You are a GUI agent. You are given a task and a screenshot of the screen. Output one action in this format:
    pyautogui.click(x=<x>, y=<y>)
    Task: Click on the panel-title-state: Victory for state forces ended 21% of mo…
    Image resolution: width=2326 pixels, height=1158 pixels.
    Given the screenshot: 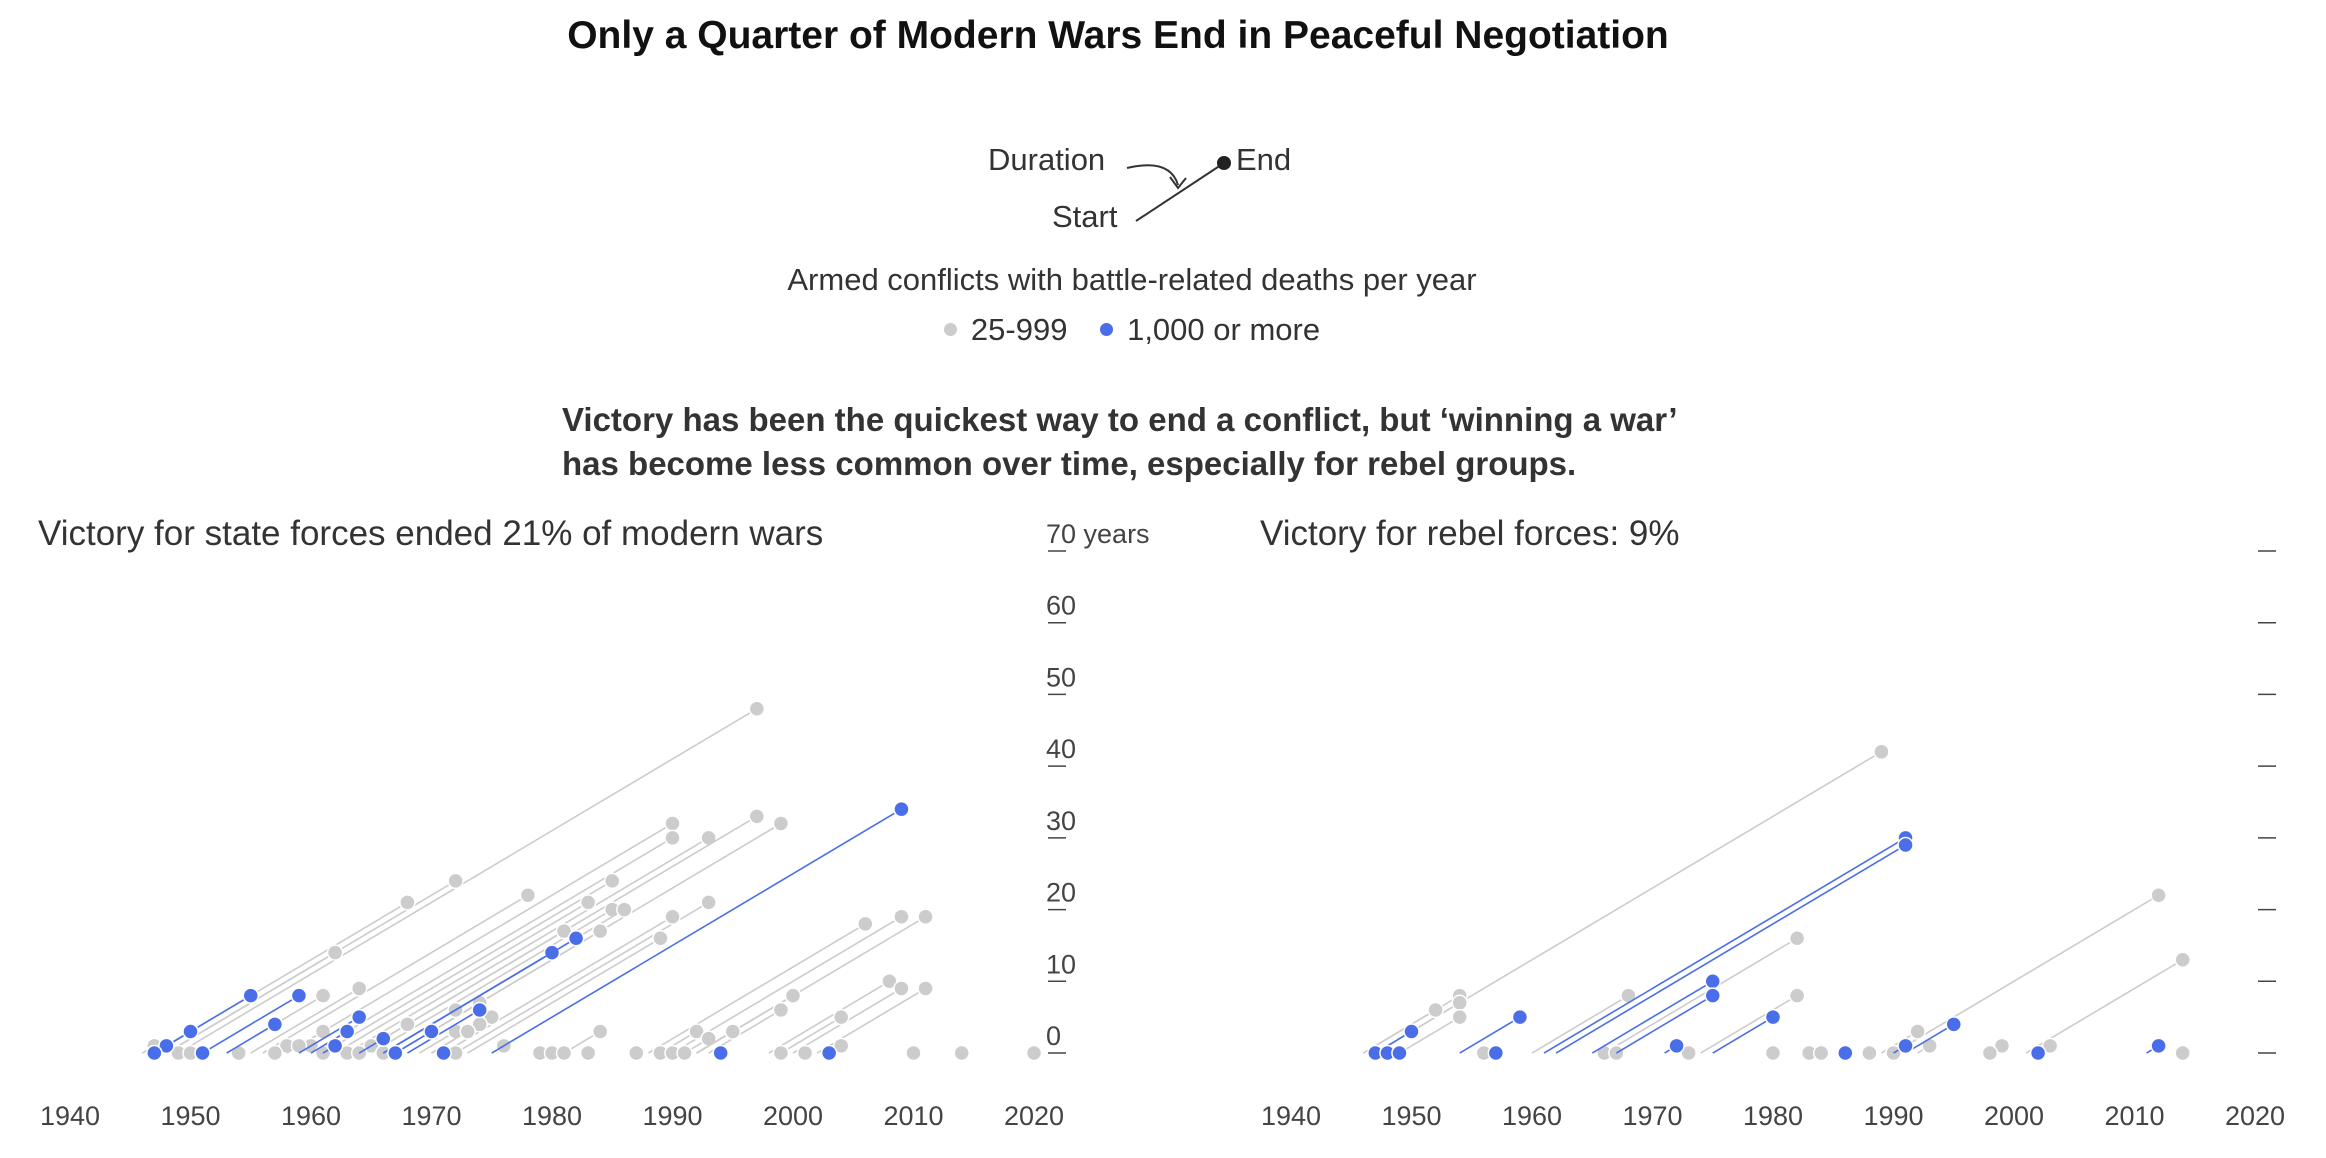 What is the action you would take?
    pyautogui.click(x=431, y=533)
    